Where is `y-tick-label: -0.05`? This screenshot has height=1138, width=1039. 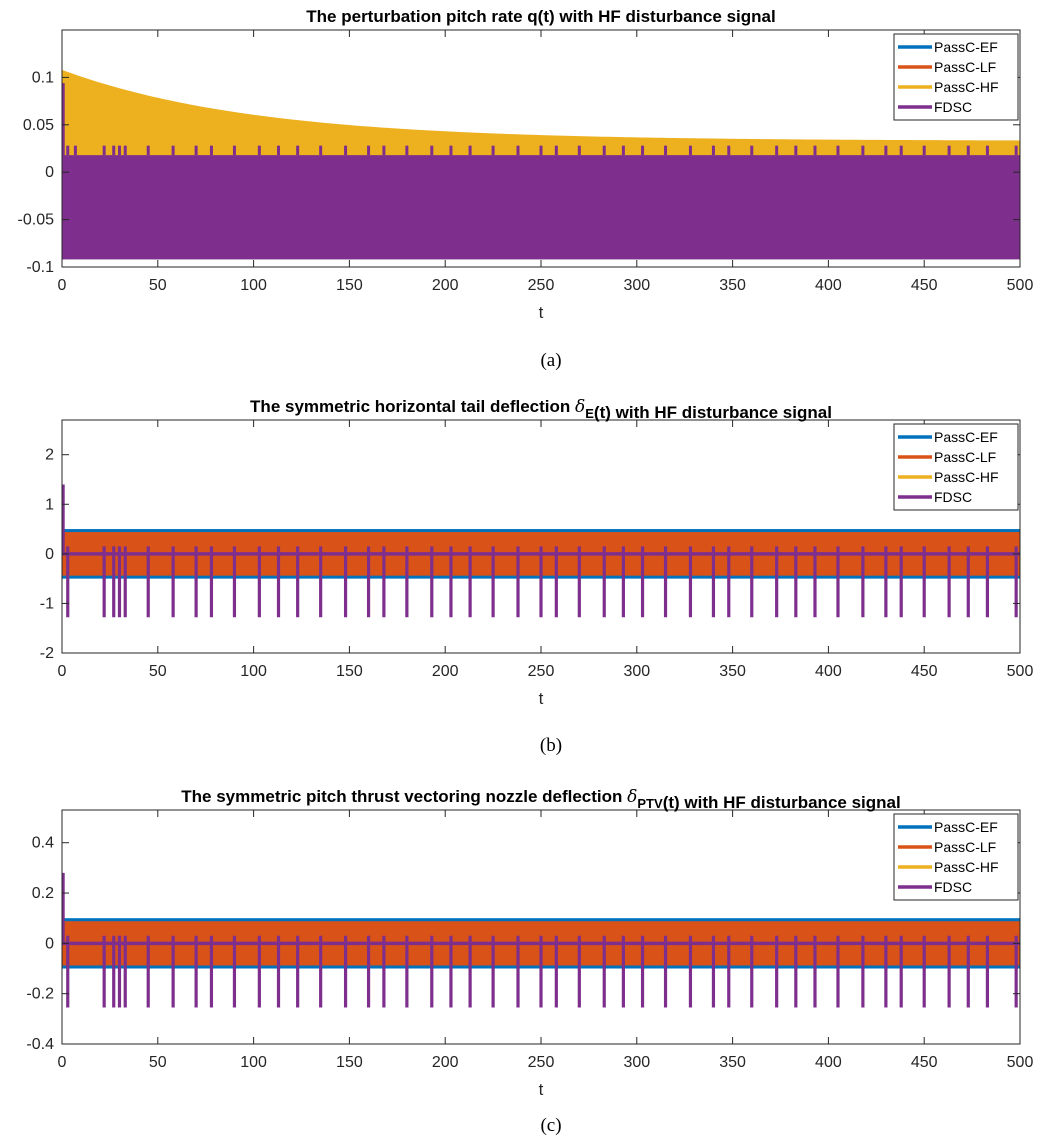
y-tick-label: -0.05 is located at coordinates (36, 220).